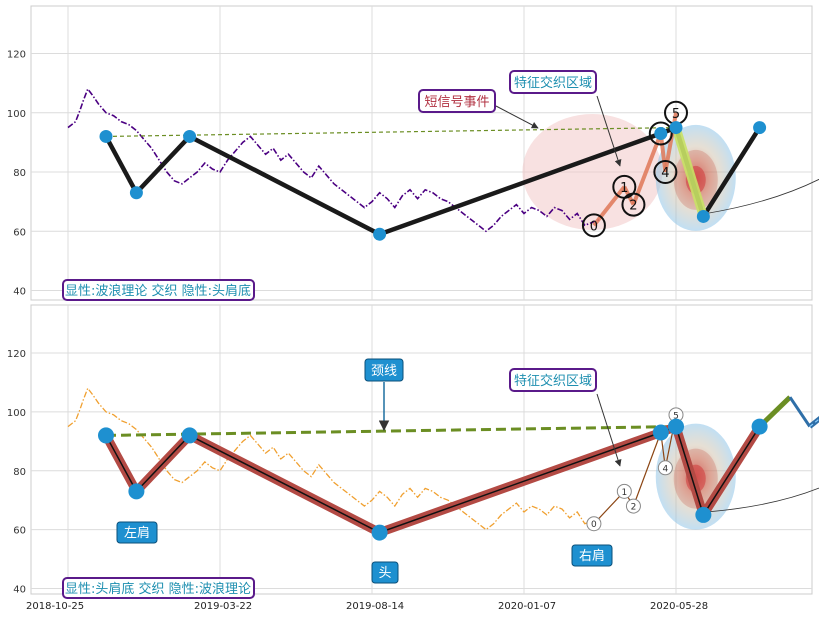  Describe the element at coordinates (800, 412) in the screenshot. I see `projection-blue-a` at that location.